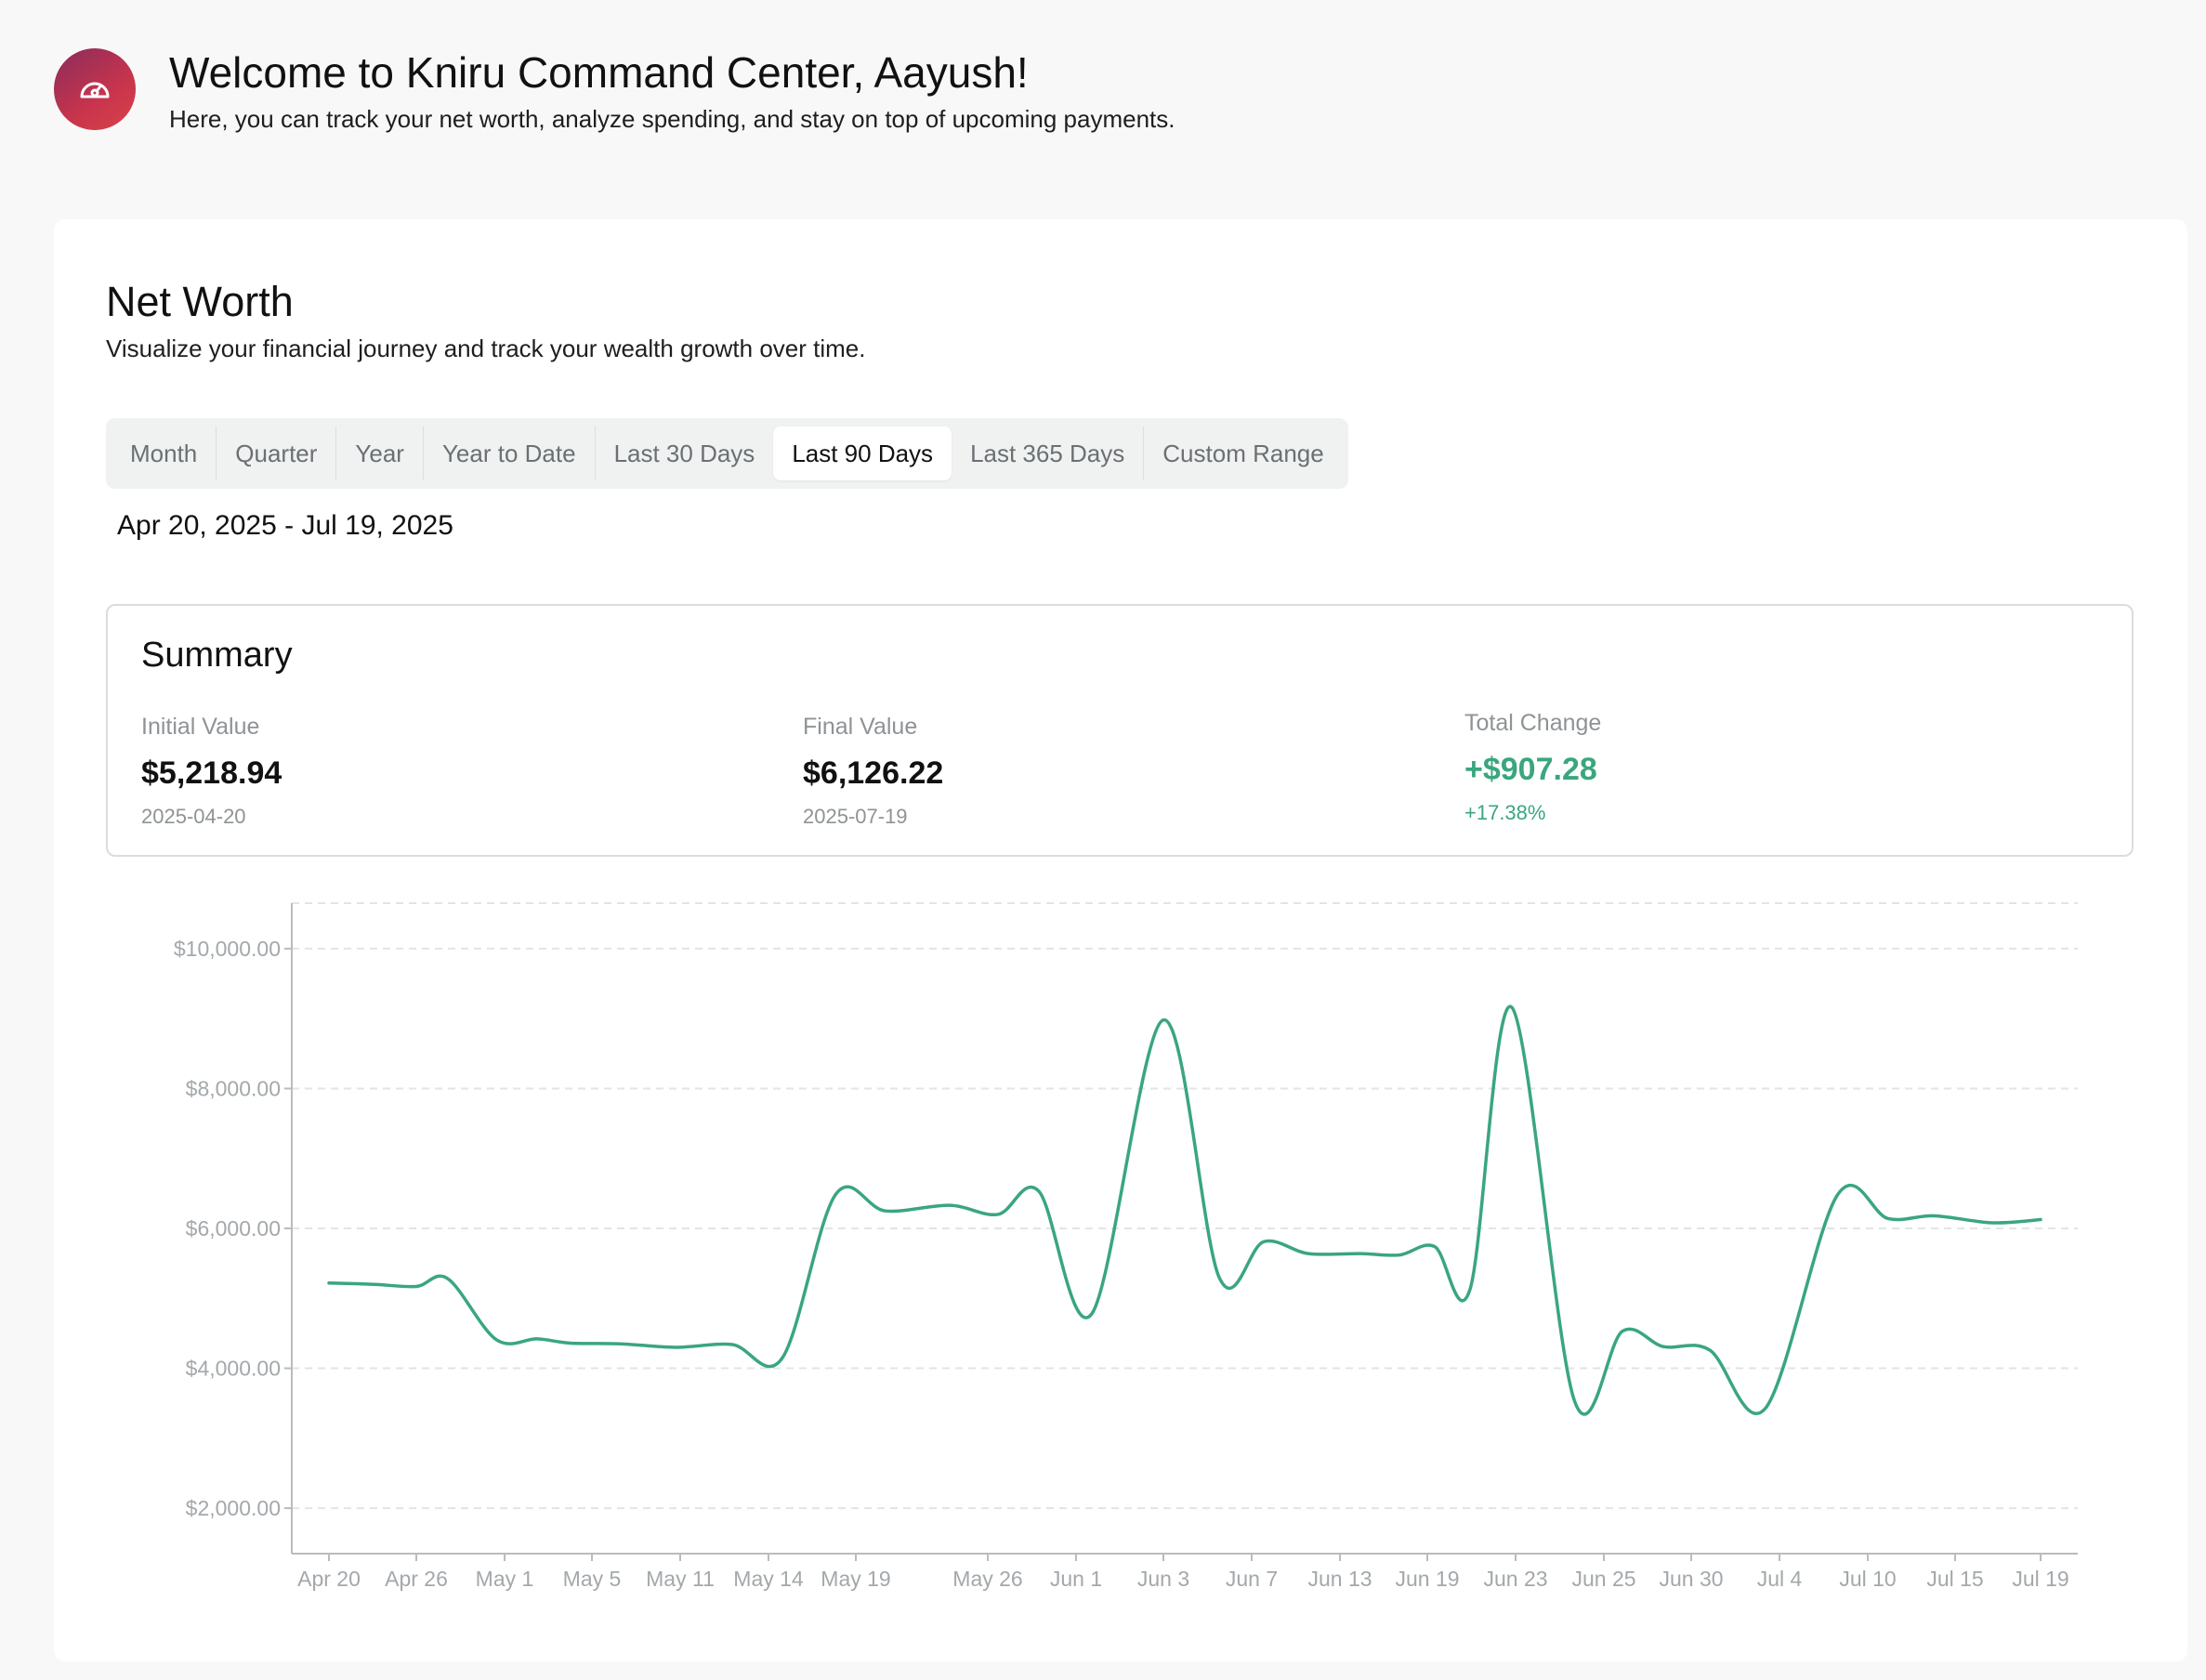  Describe the element at coordinates (95, 89) in the screenshot. I see `gauge-icon` at that location.